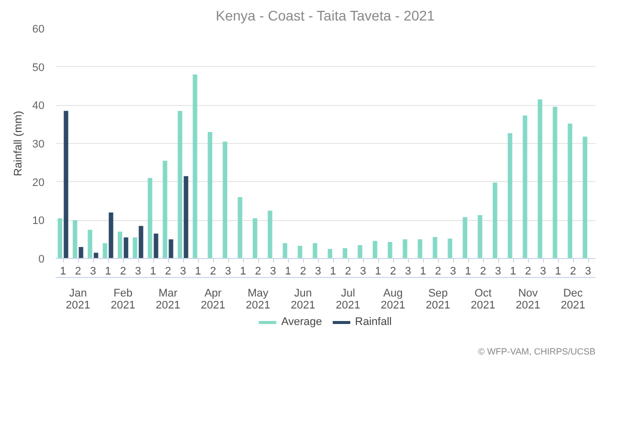 The width and height of the screenshot is (623, 436). I want to click on text: Oct 2021, so click(483, 300).